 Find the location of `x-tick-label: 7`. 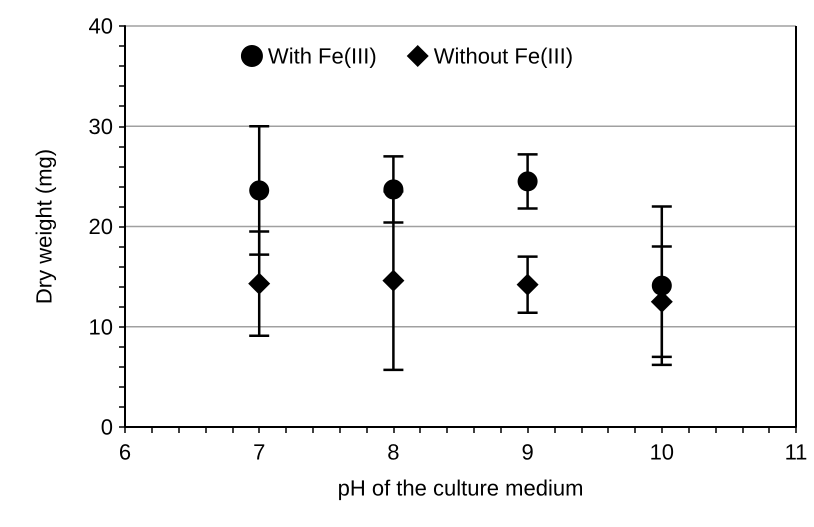

x-tick-label: 7 is located at coordinates (259, 452).